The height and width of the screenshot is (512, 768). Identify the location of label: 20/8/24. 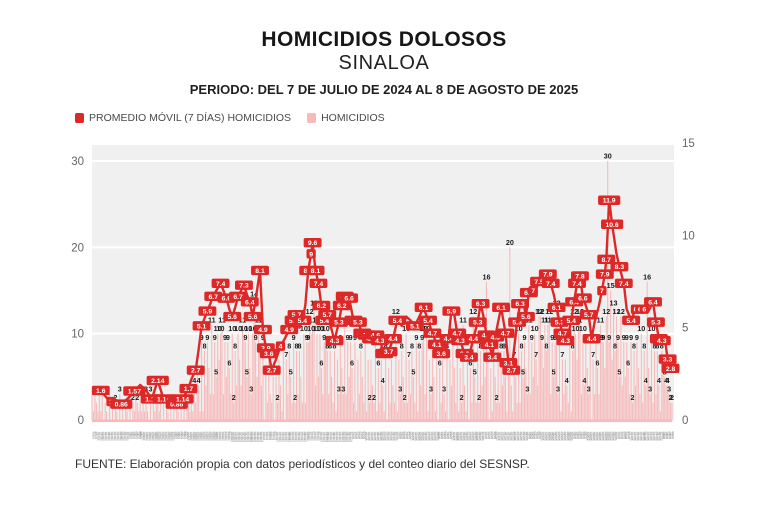
(157, 436).